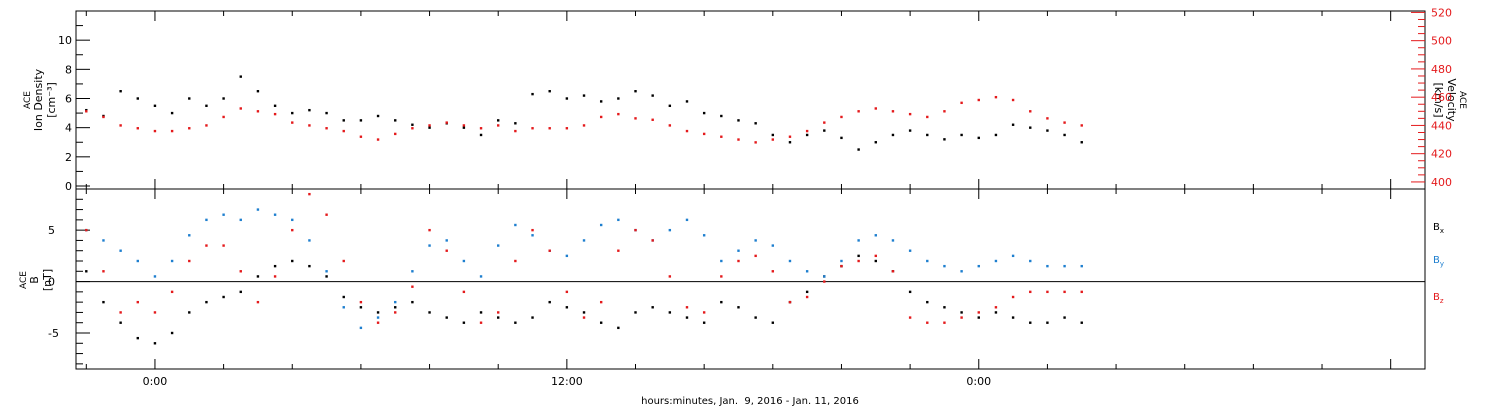 Image resolution: width=1500 pixels, height=410 pixels. I want to click on density-tick-label: 0, so click(68, 186).